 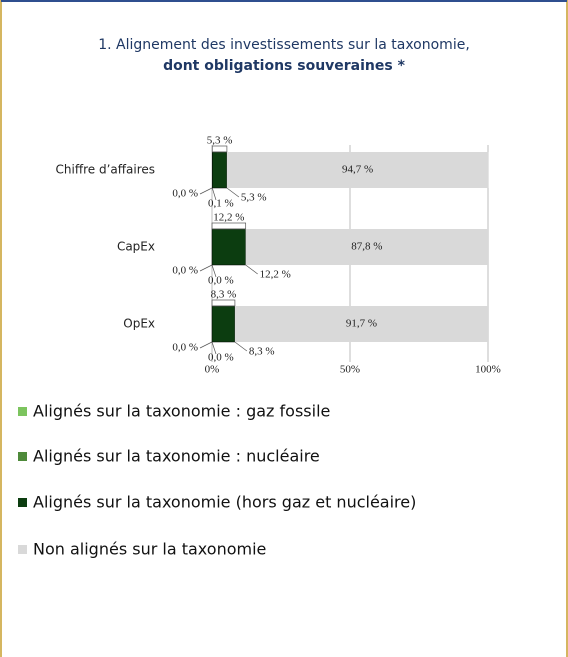 What do you see at coordinates (350, 370) in the screenshot?
I see `x-tick-label: 50%` at bounding box center [350, 370].